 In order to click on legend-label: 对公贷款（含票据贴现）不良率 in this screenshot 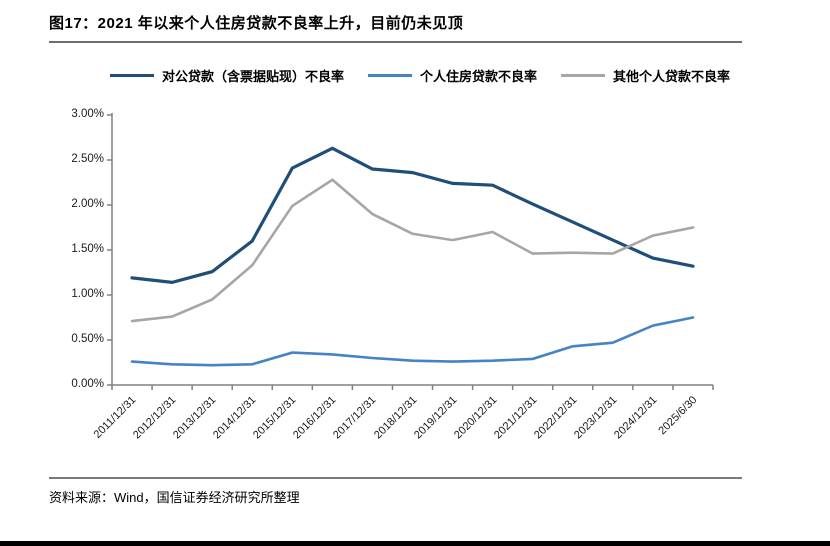, I will do `click(252, 76)`.